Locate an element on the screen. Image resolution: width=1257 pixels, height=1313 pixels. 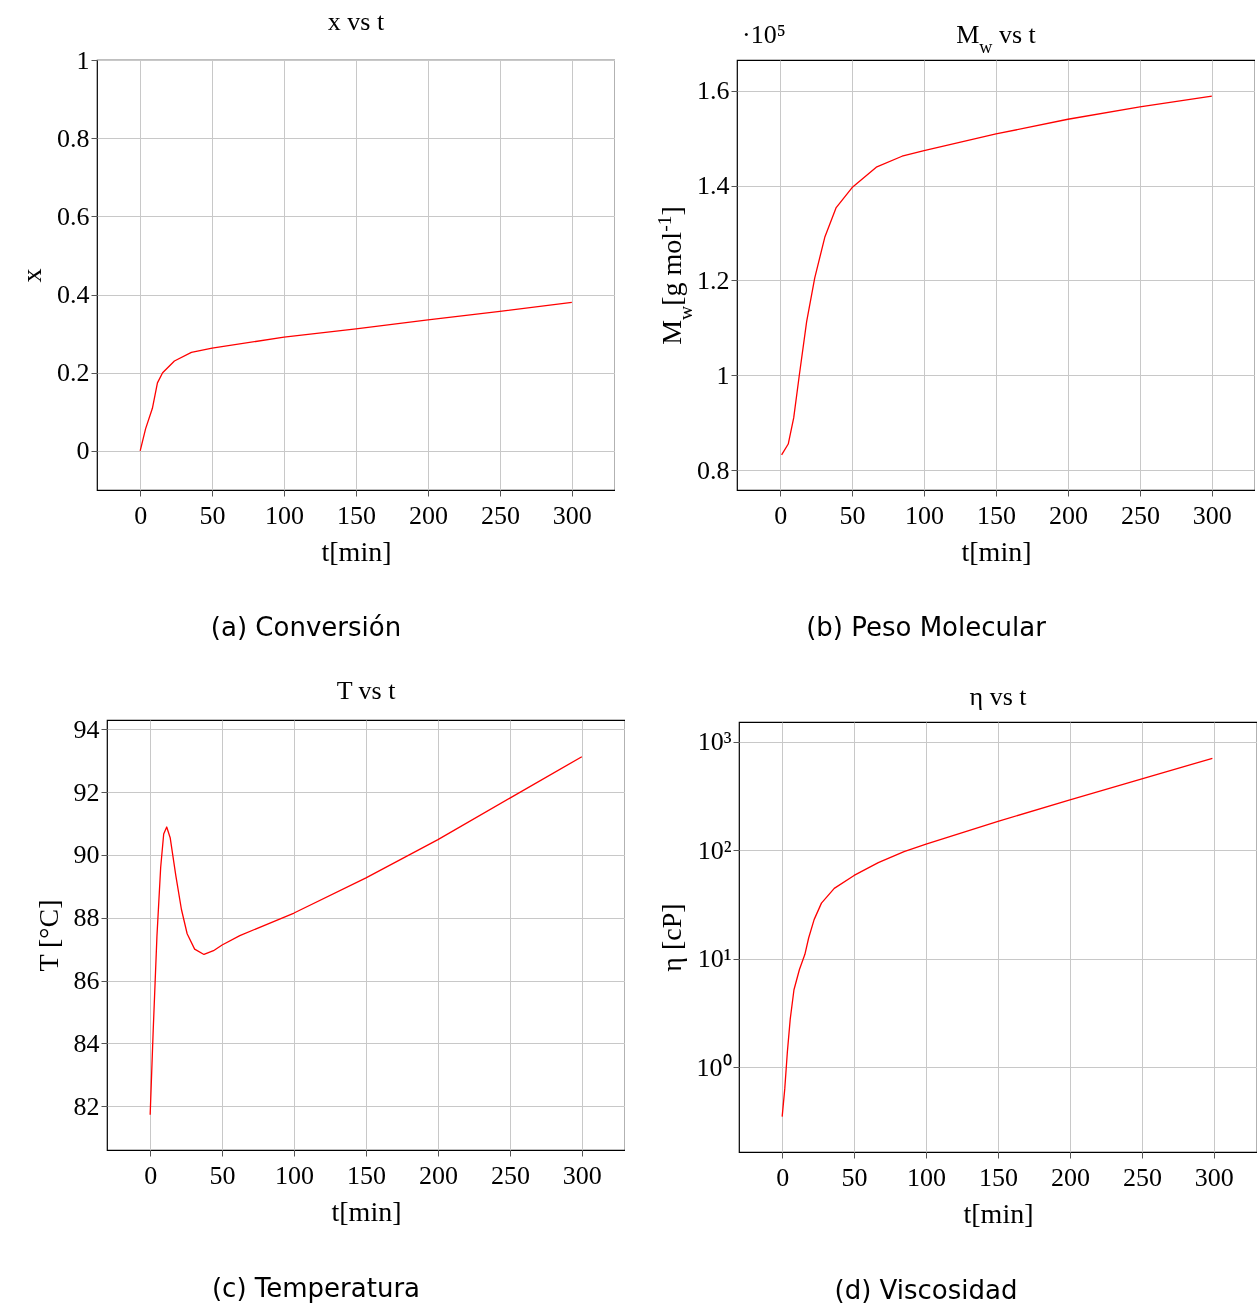
y-tick-label: 94 is located at coordinates (86, 729).